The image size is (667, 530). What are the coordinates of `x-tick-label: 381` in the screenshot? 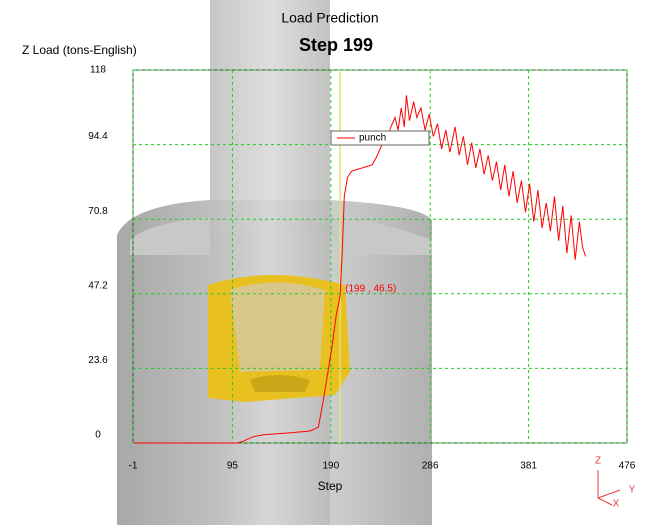 It's located at (528, 466).